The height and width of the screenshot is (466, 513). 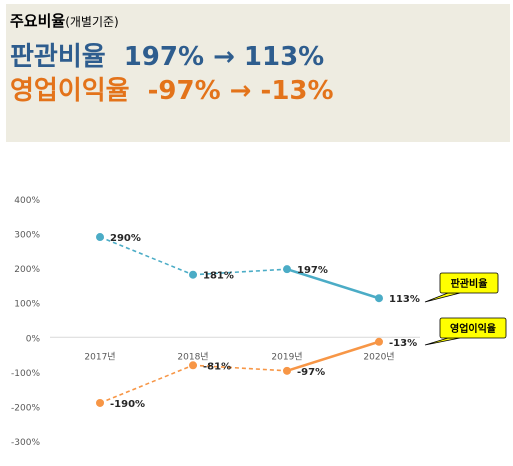 What do you see at coordinates (38, 21) in the screenshot?
I see `subtitle-text: 주요비율` at bounding box center [38, 21].